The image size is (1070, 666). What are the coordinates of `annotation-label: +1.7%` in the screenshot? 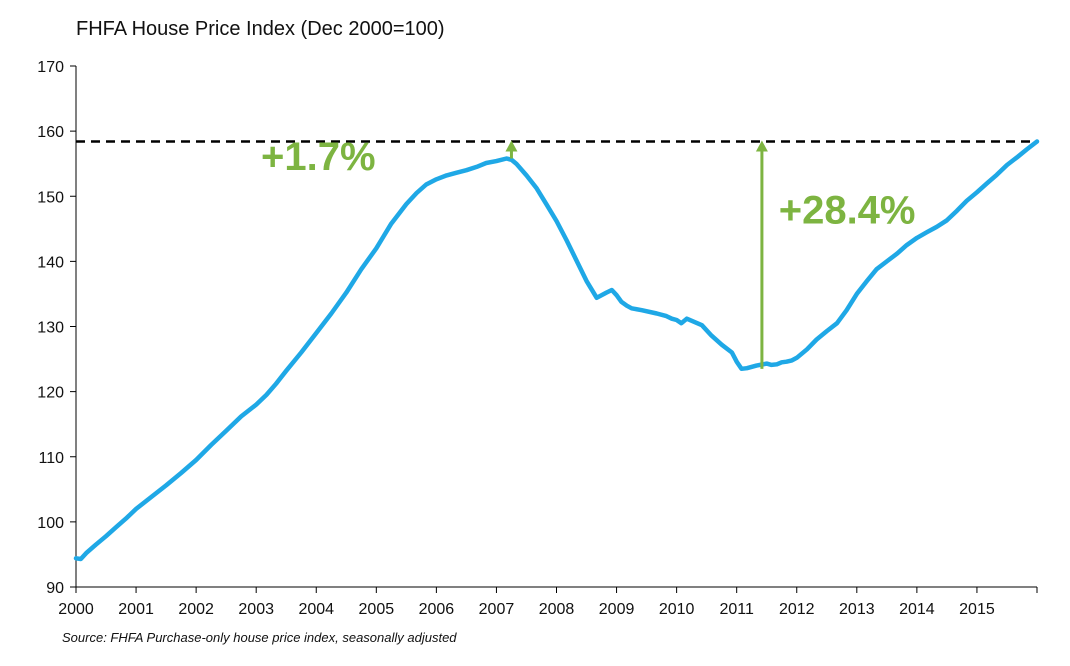 It's located at (318, 157).